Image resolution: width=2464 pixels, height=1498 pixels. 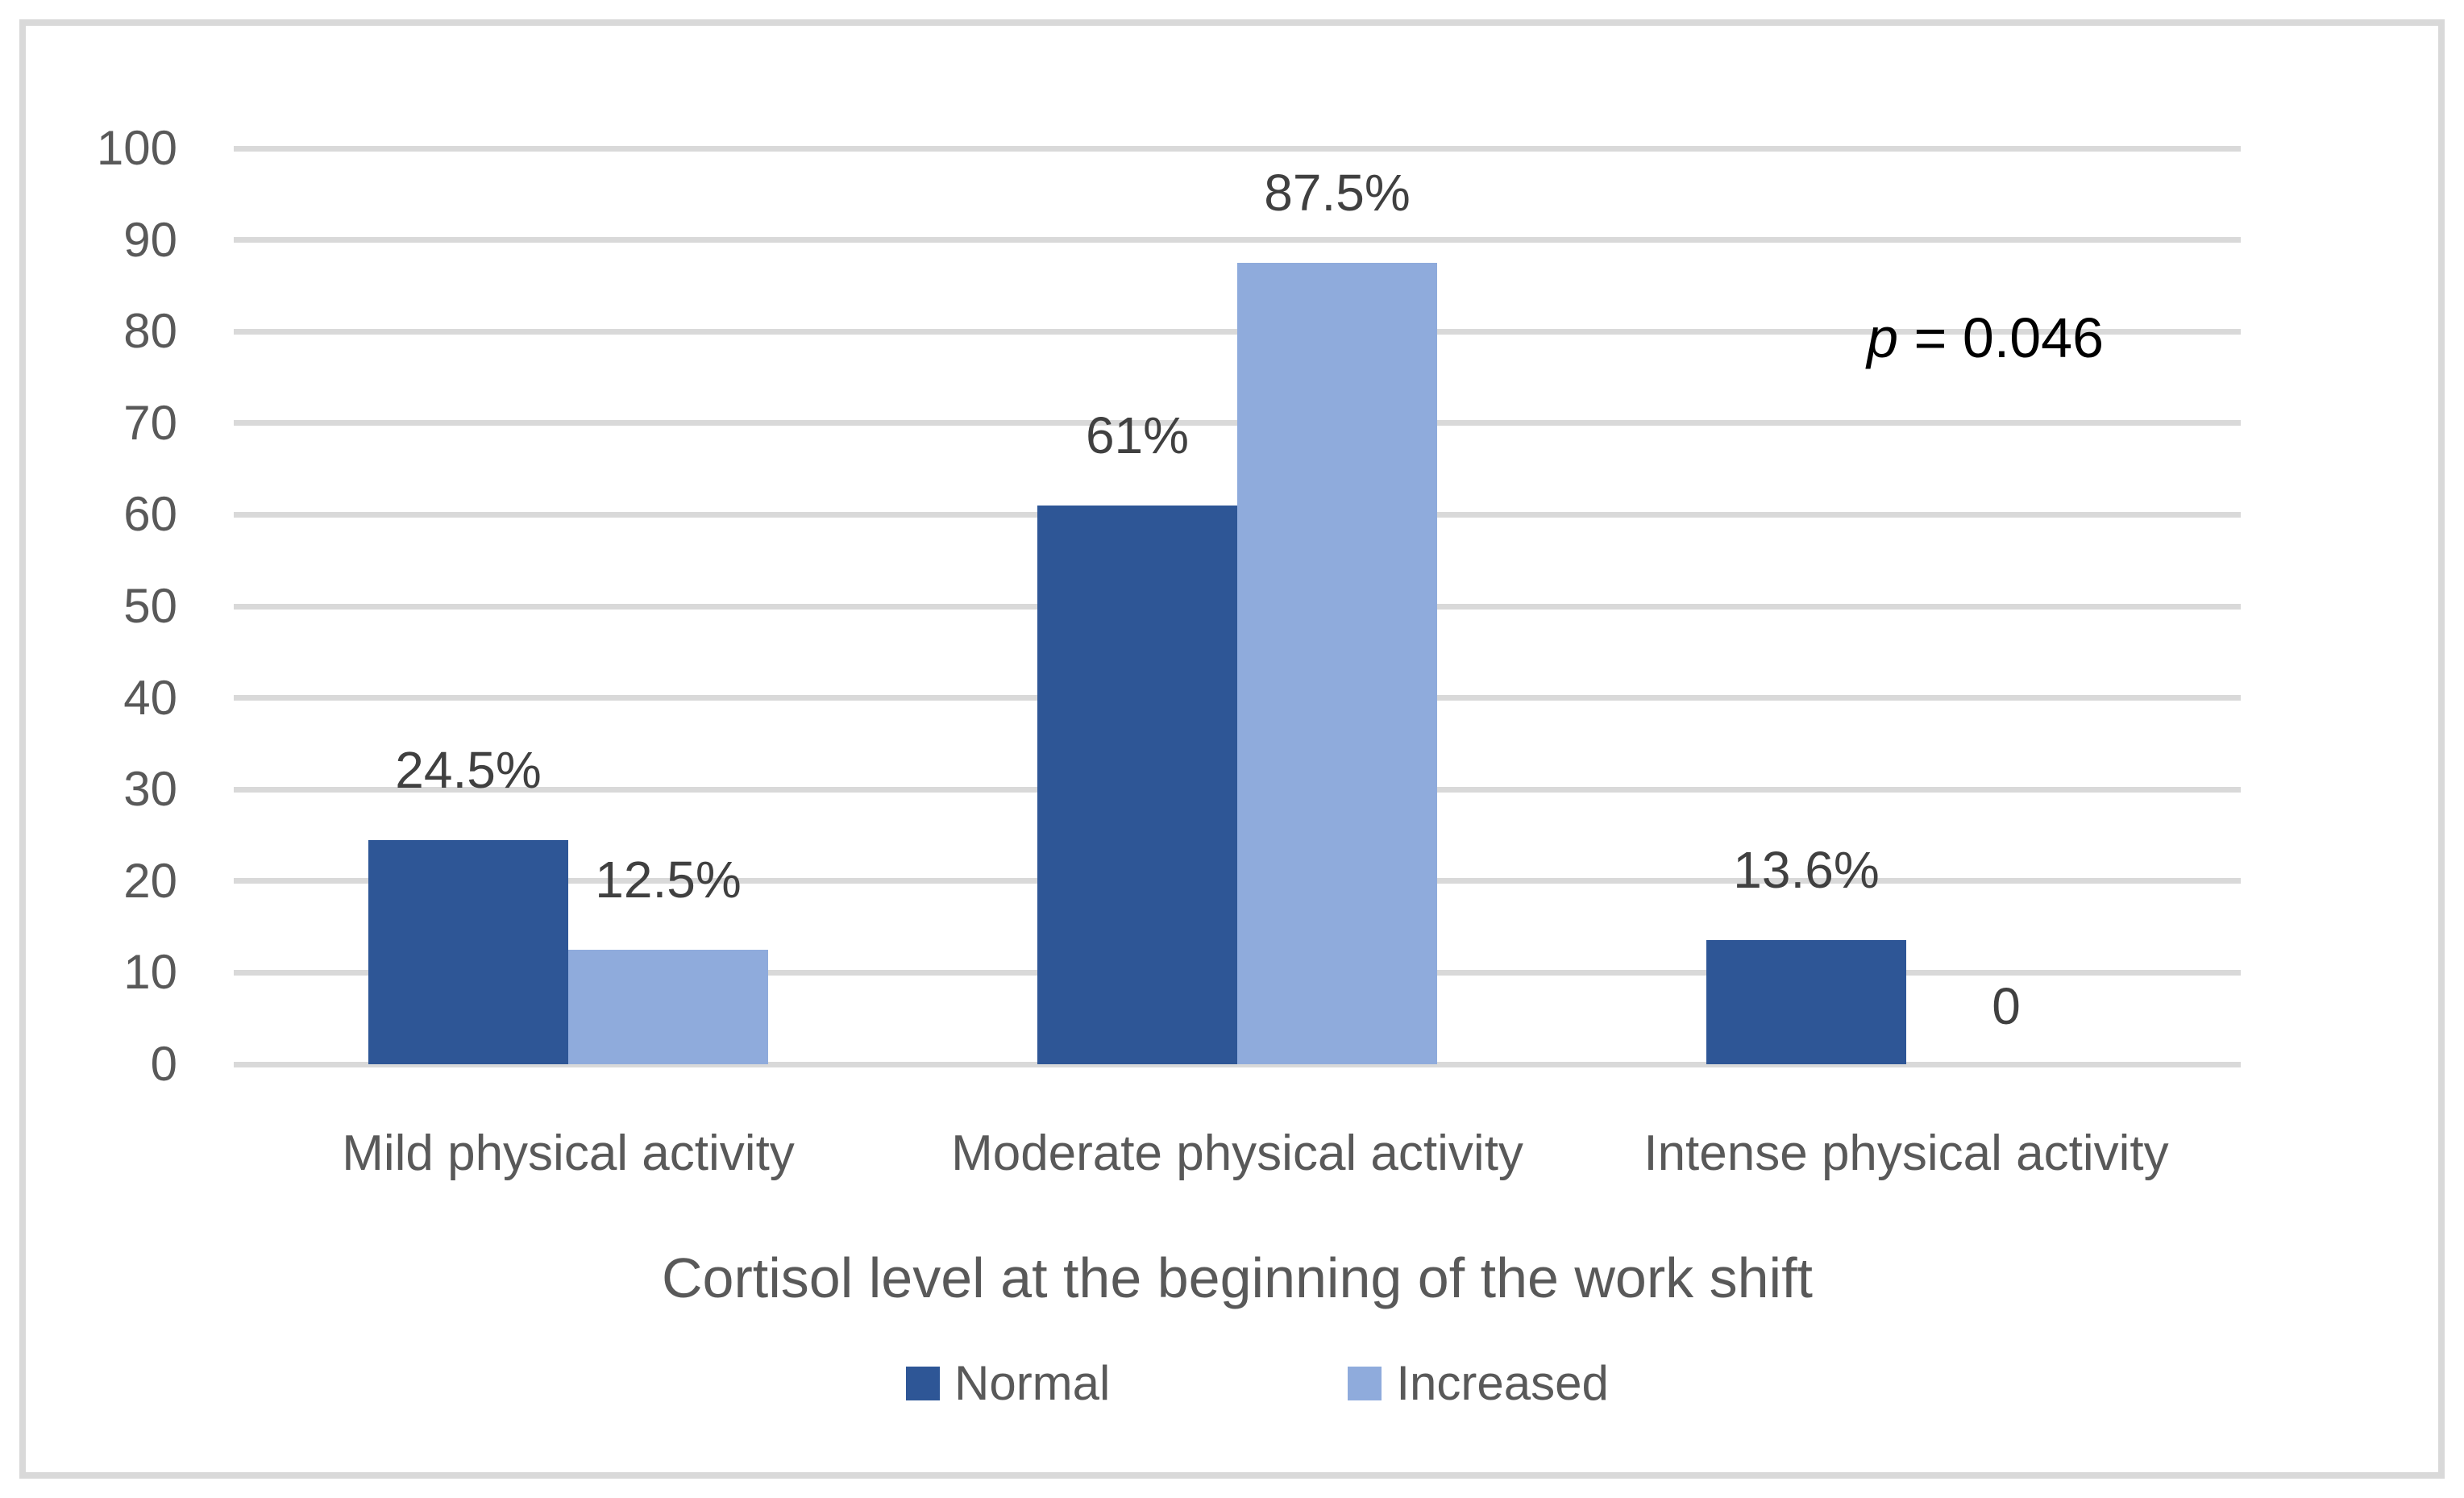 I want to click on legend-swatch-normal-icon, so click(x=923, y=1384).